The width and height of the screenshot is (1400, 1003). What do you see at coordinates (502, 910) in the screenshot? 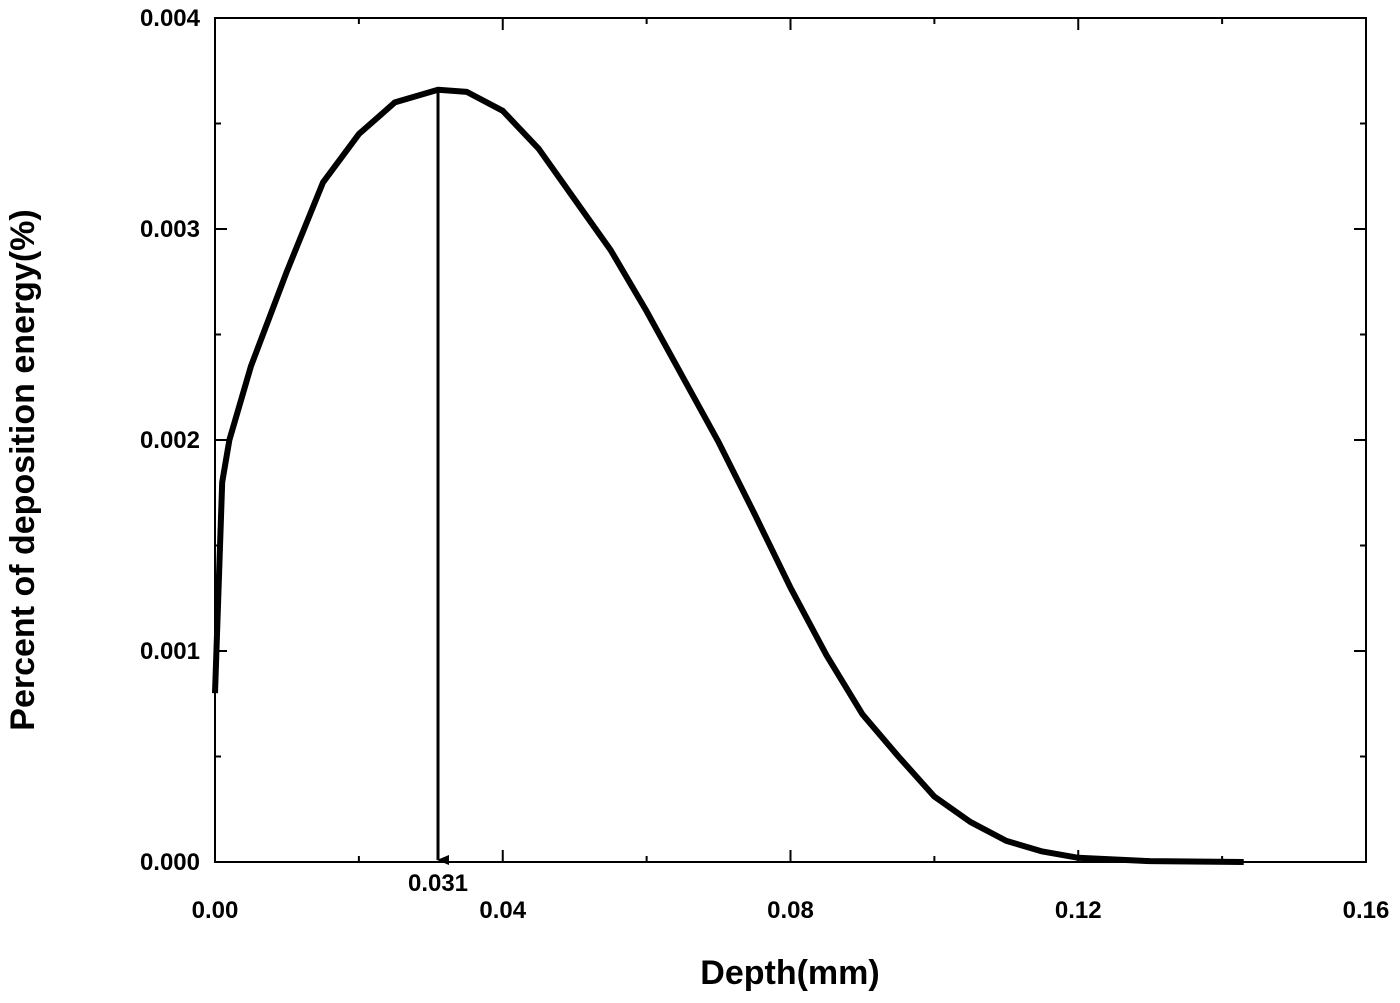
I see `x-tick-label: 0.04` at bounding box center [502, 910].